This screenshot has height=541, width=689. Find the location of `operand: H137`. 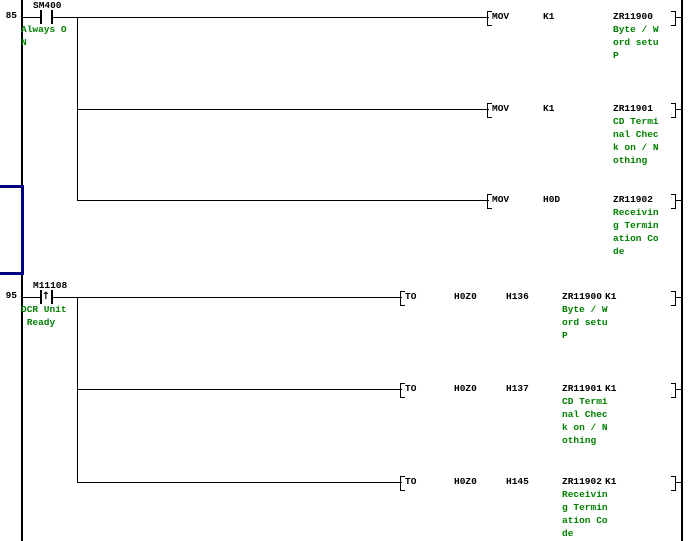

operand: H137 is located at coordinates (517, 388).